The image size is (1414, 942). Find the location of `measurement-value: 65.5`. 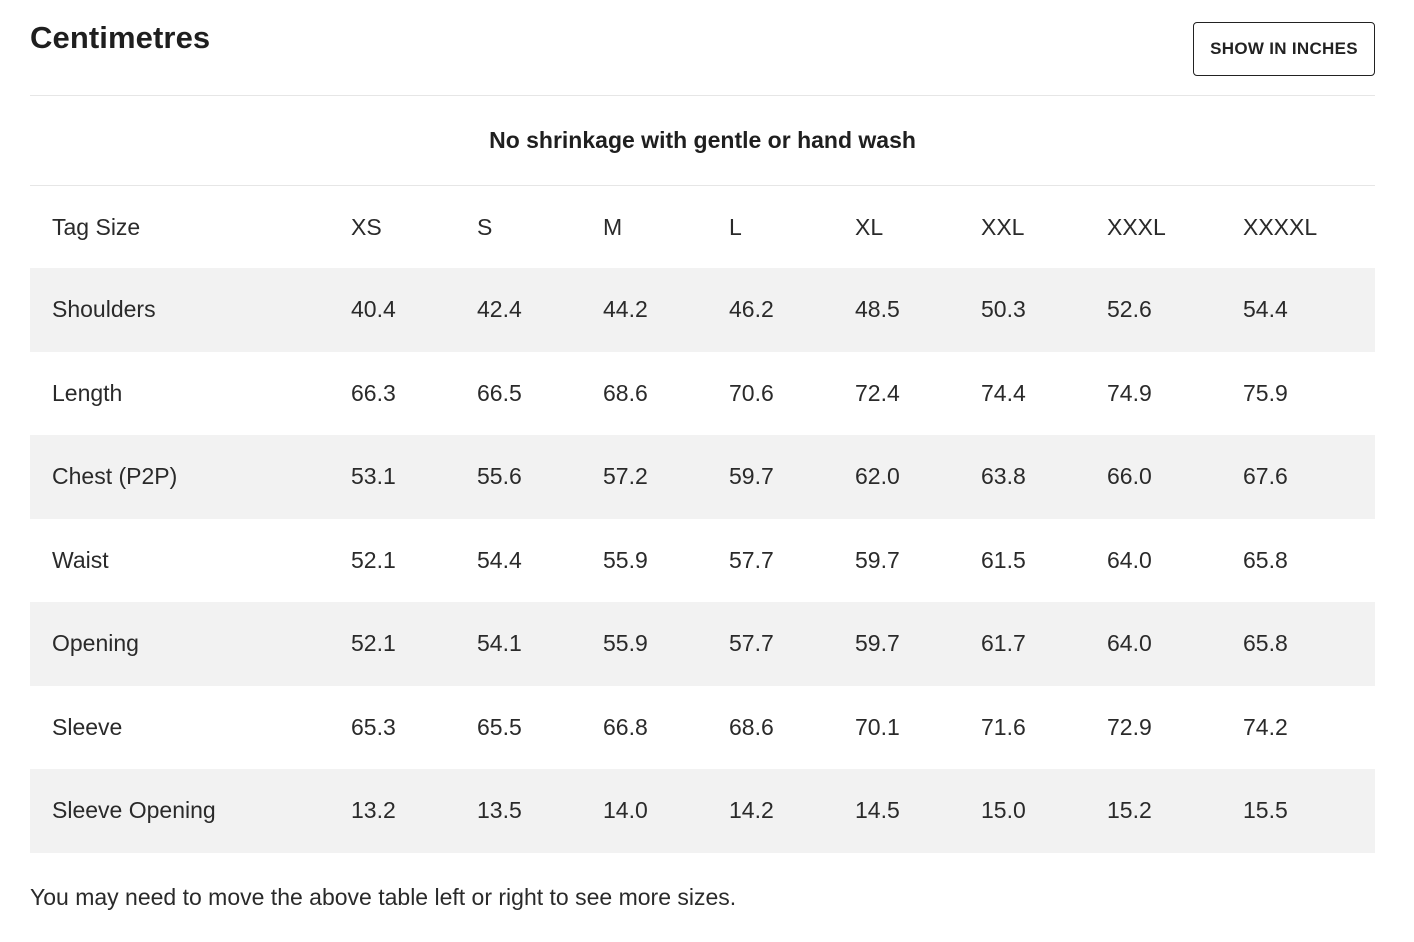

measurement-value: 65.5 is located at coordinates (499, 726).